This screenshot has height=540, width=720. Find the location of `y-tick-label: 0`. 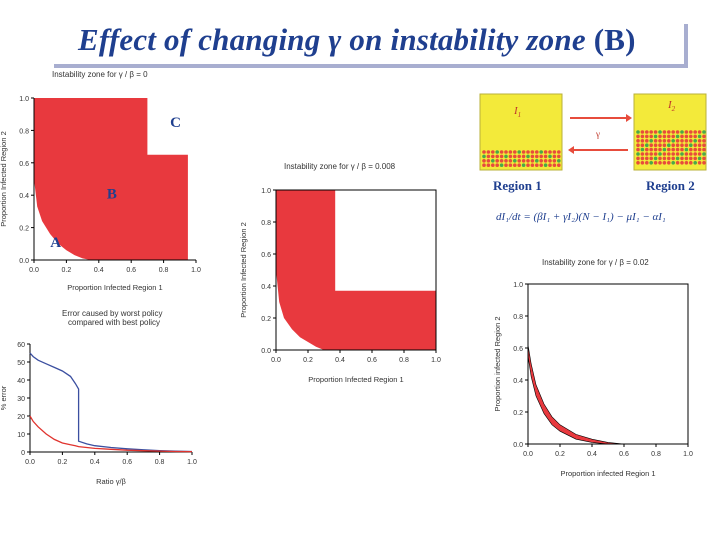

y-tick-label: 0 is located at coordinates (23, 453).